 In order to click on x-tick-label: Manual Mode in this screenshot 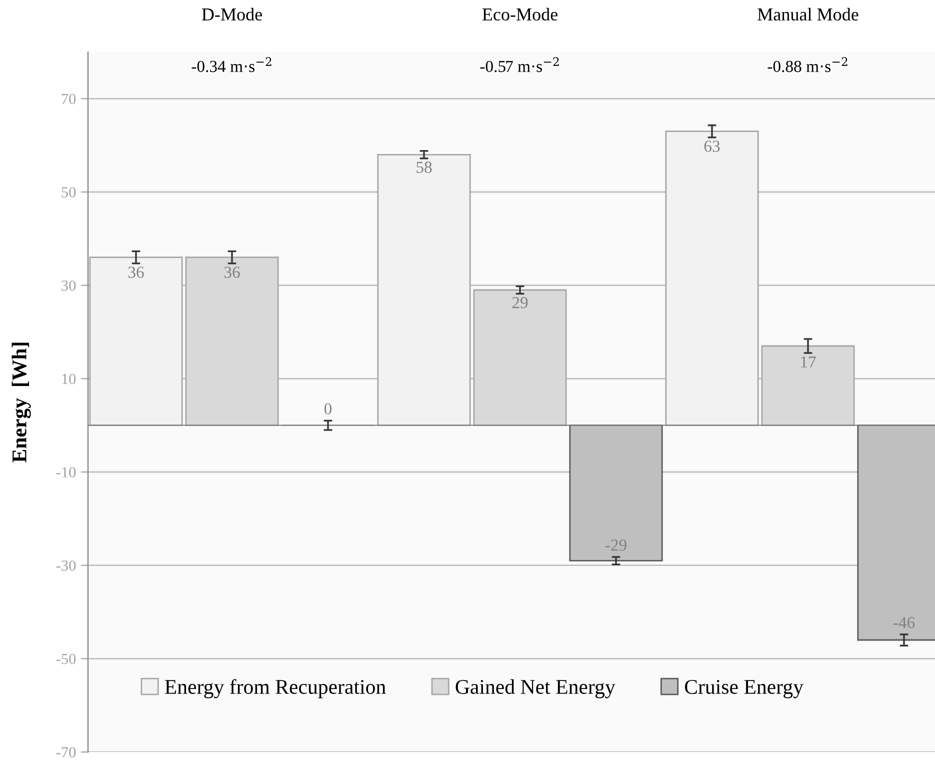, I will do `click(808, 14)`.